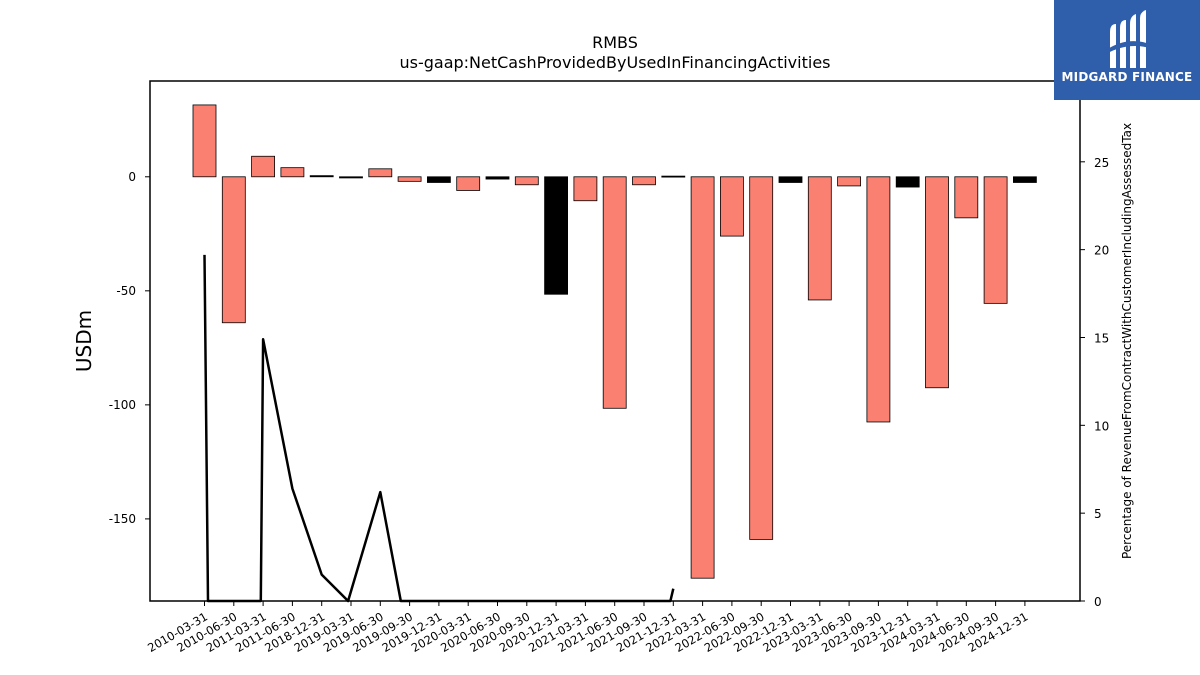 The height and width of the screenshot is (675, 1200). What do you see at coordinates (1101, 251) in the screenshot?
I see `y2-tick-label: 20` at bounding box center [1101, 251].